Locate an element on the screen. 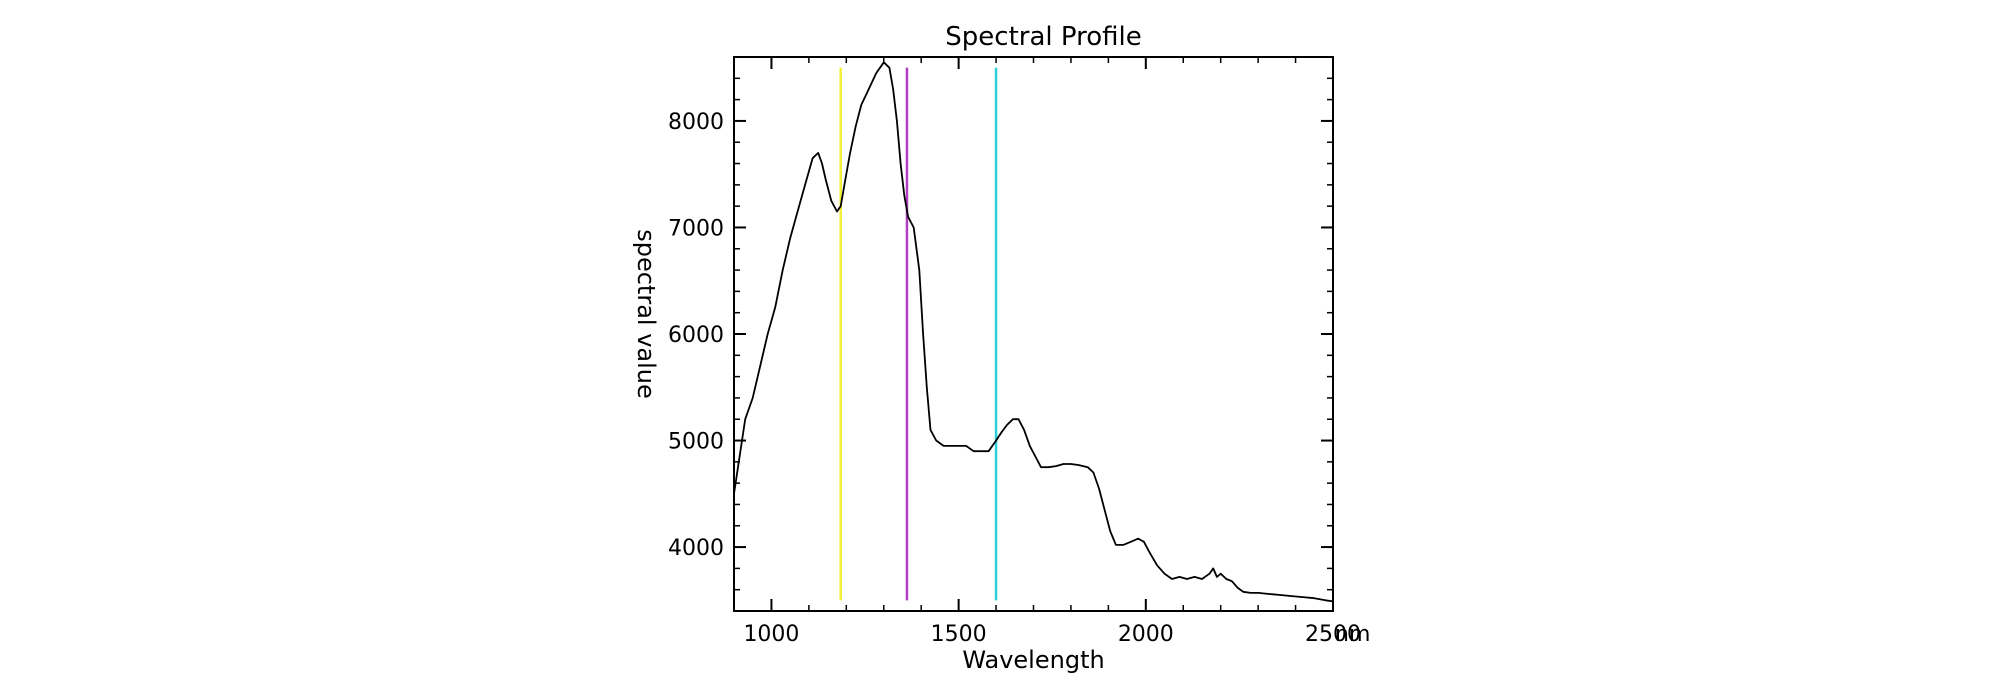 The width and height of the screenshot is (2008, 693). chart-title: Spectral Profile is located at coordinates (1043, 37).